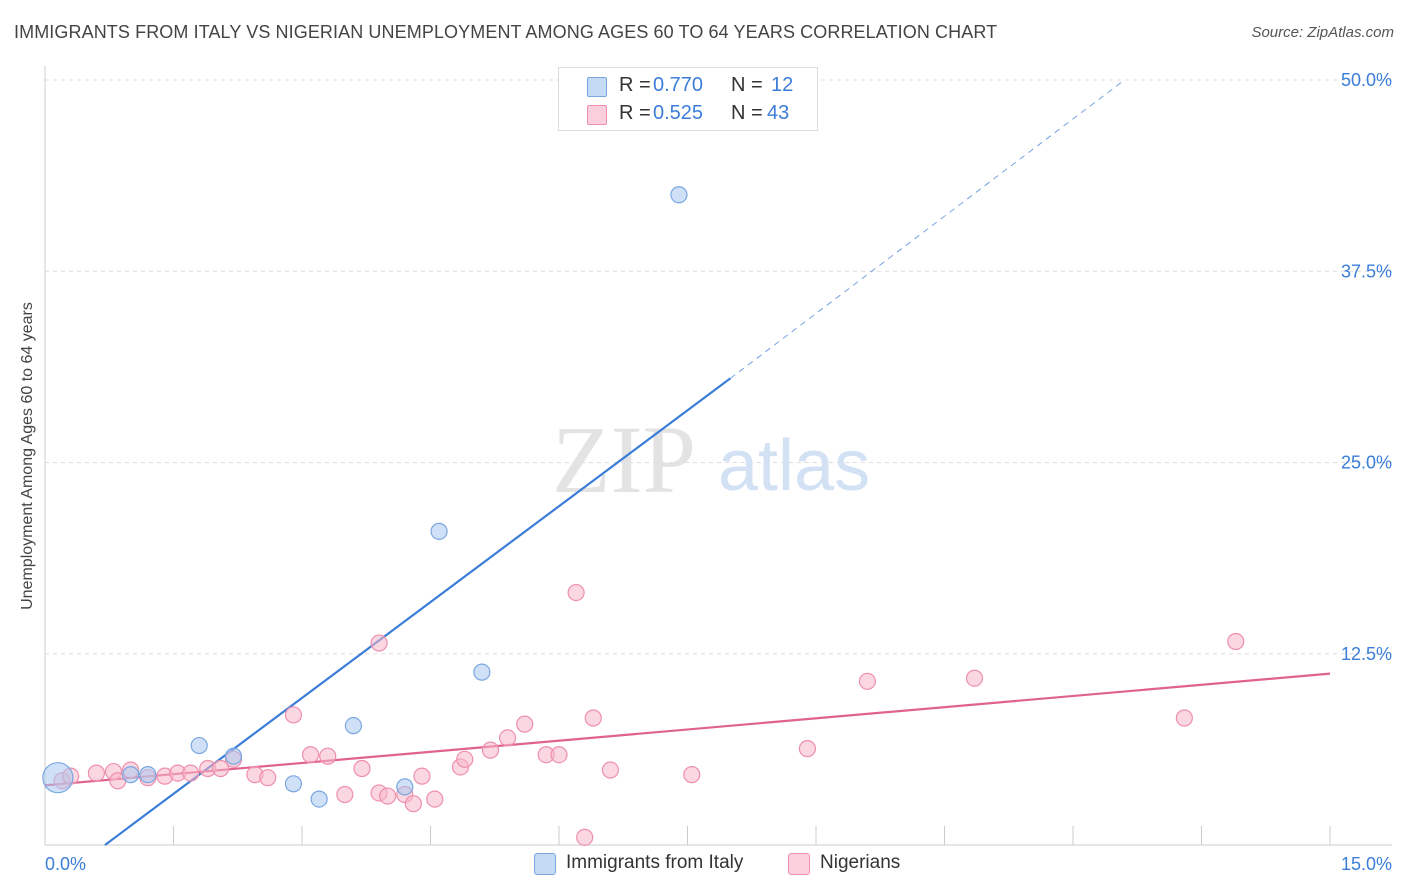 The width and height of the screenshot is (1406, 892). What do you see at coordinates (927, 229) in the screenshot?
I see `trend-line-italy-extension` at bounding box center [927, 229].